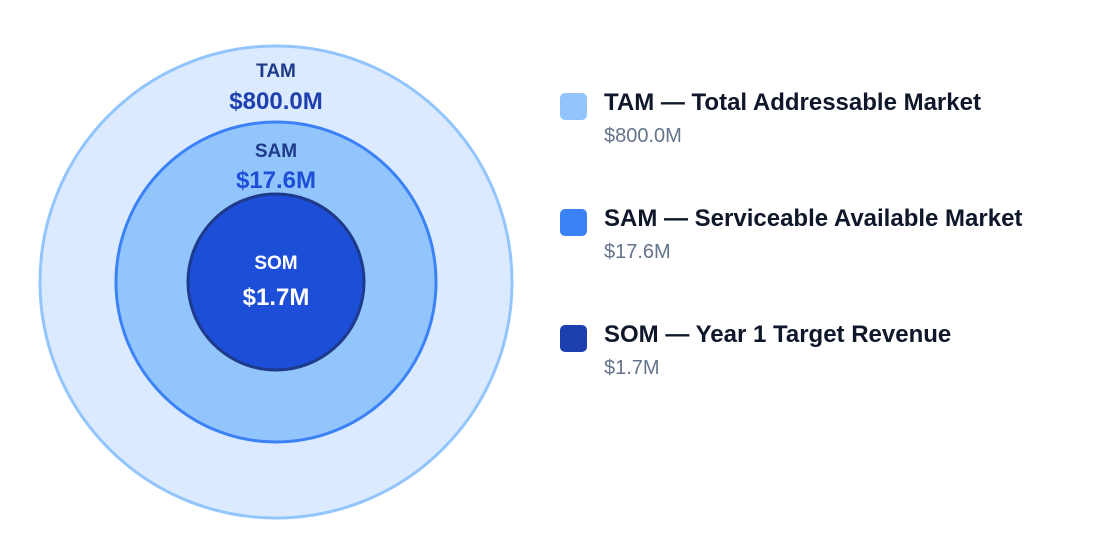  What do you see at coordinates (792, 102) in the screenshot?
I see `legend-title-tam: TAM — Total Addressable Market` at bounding box center [792, 102].